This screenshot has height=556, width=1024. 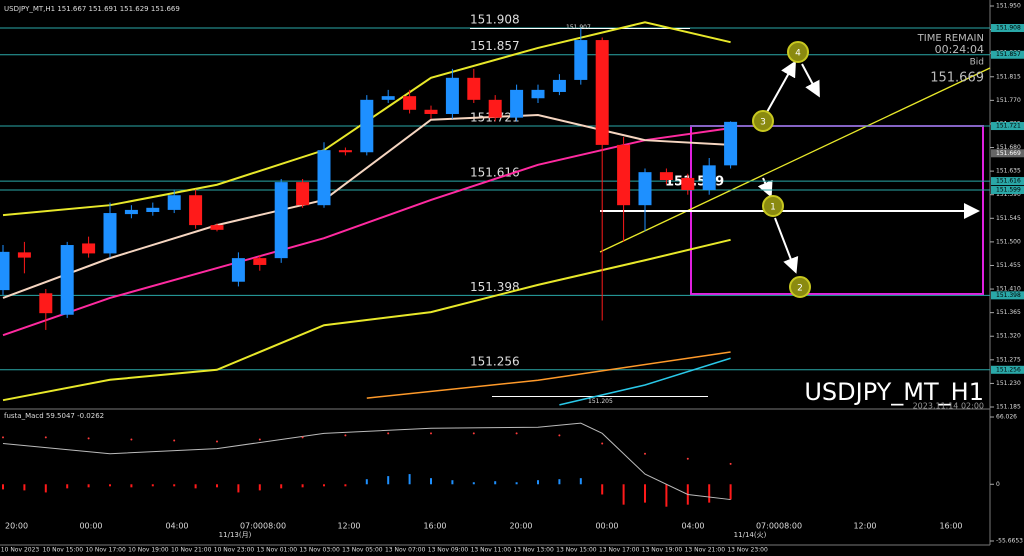 I want to click on y-tick-label: 151.635, so click(x=1008, y=171).